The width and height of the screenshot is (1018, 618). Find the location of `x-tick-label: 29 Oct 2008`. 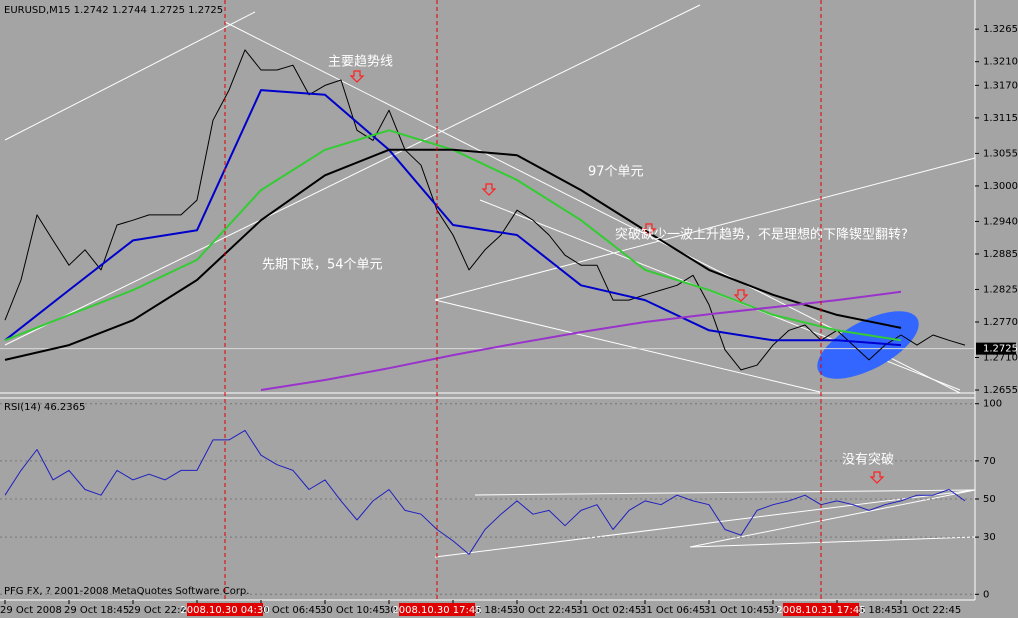

x-tick-label: 29 Oct 2008 is located at coordinates (31, 610).